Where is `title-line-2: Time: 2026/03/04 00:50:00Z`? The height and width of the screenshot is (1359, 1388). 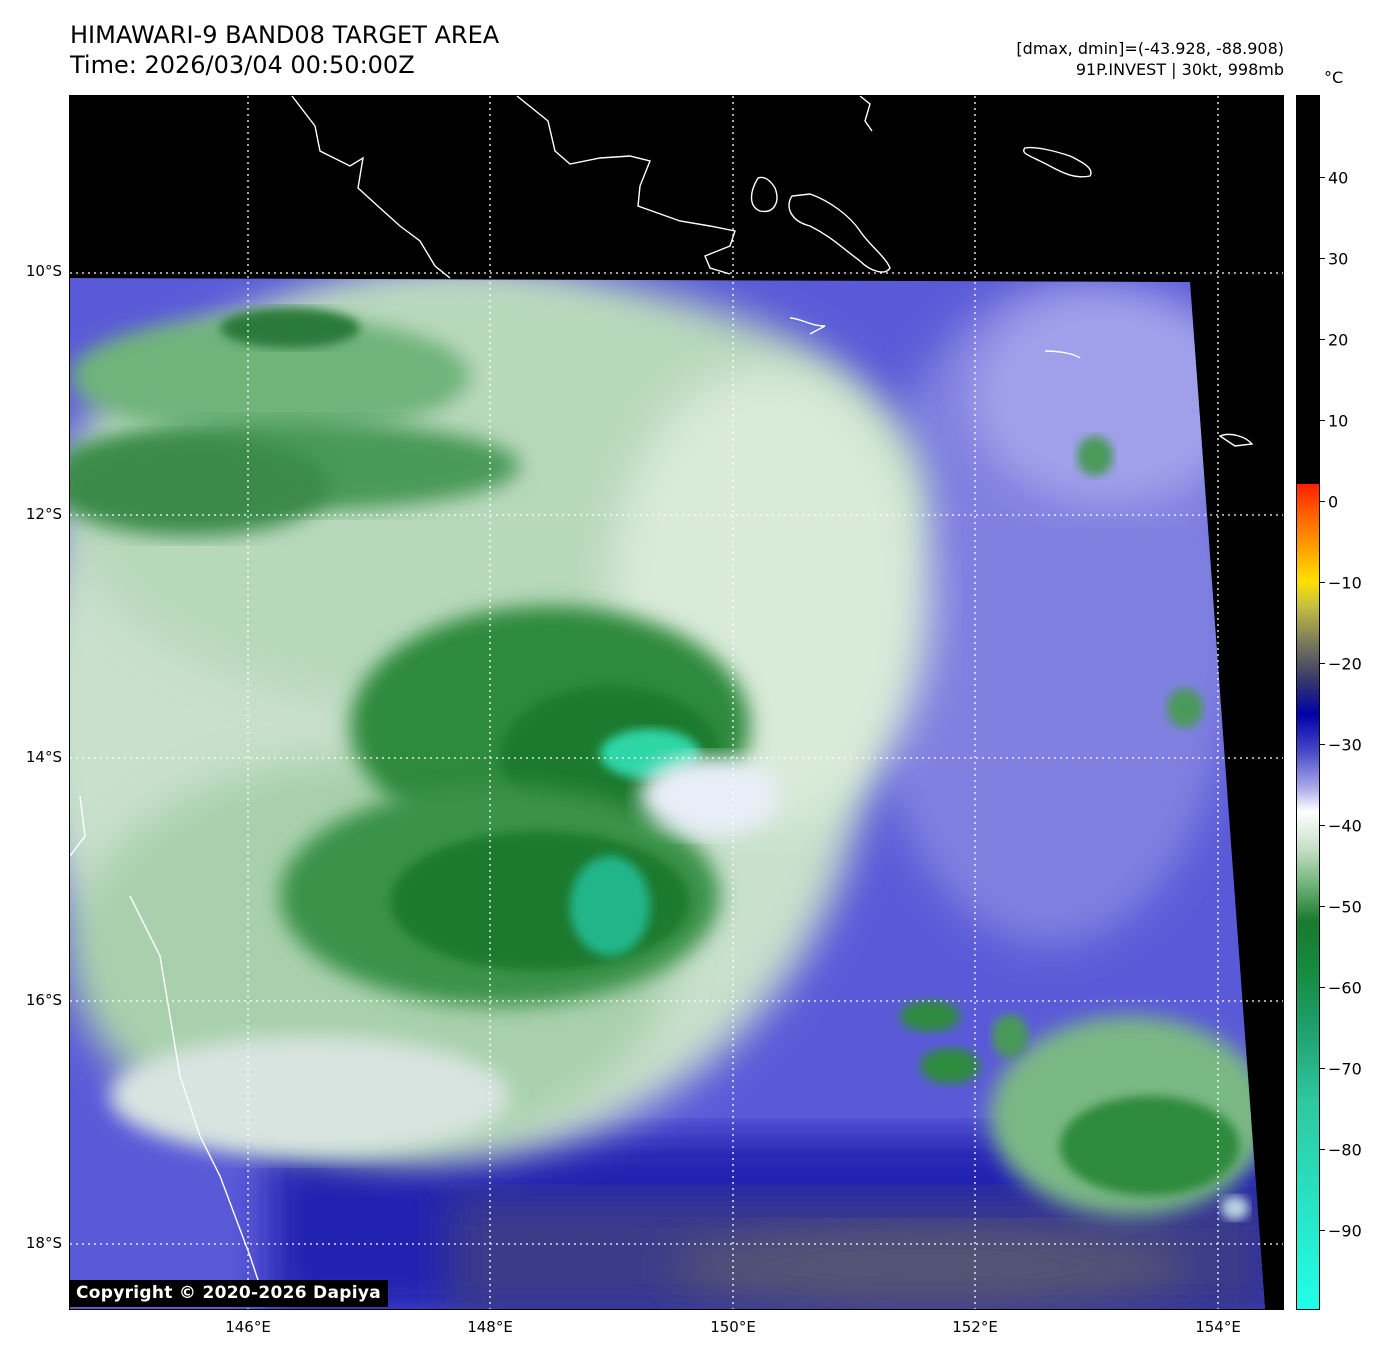 title-line-2: Time: 2026/03/04 00:50:00Z is located at coordinates (242, 65).